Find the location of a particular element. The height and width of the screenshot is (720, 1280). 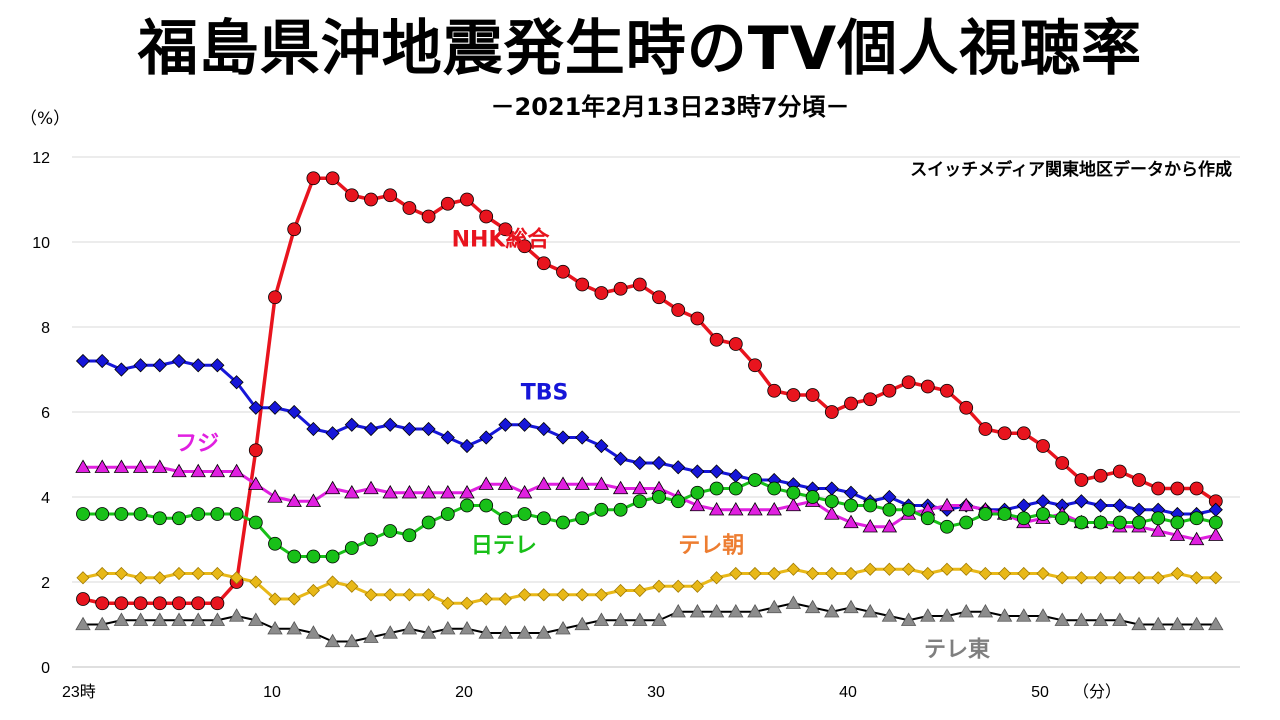

y-tick-label: 8 is located at coordinates (45, 328).